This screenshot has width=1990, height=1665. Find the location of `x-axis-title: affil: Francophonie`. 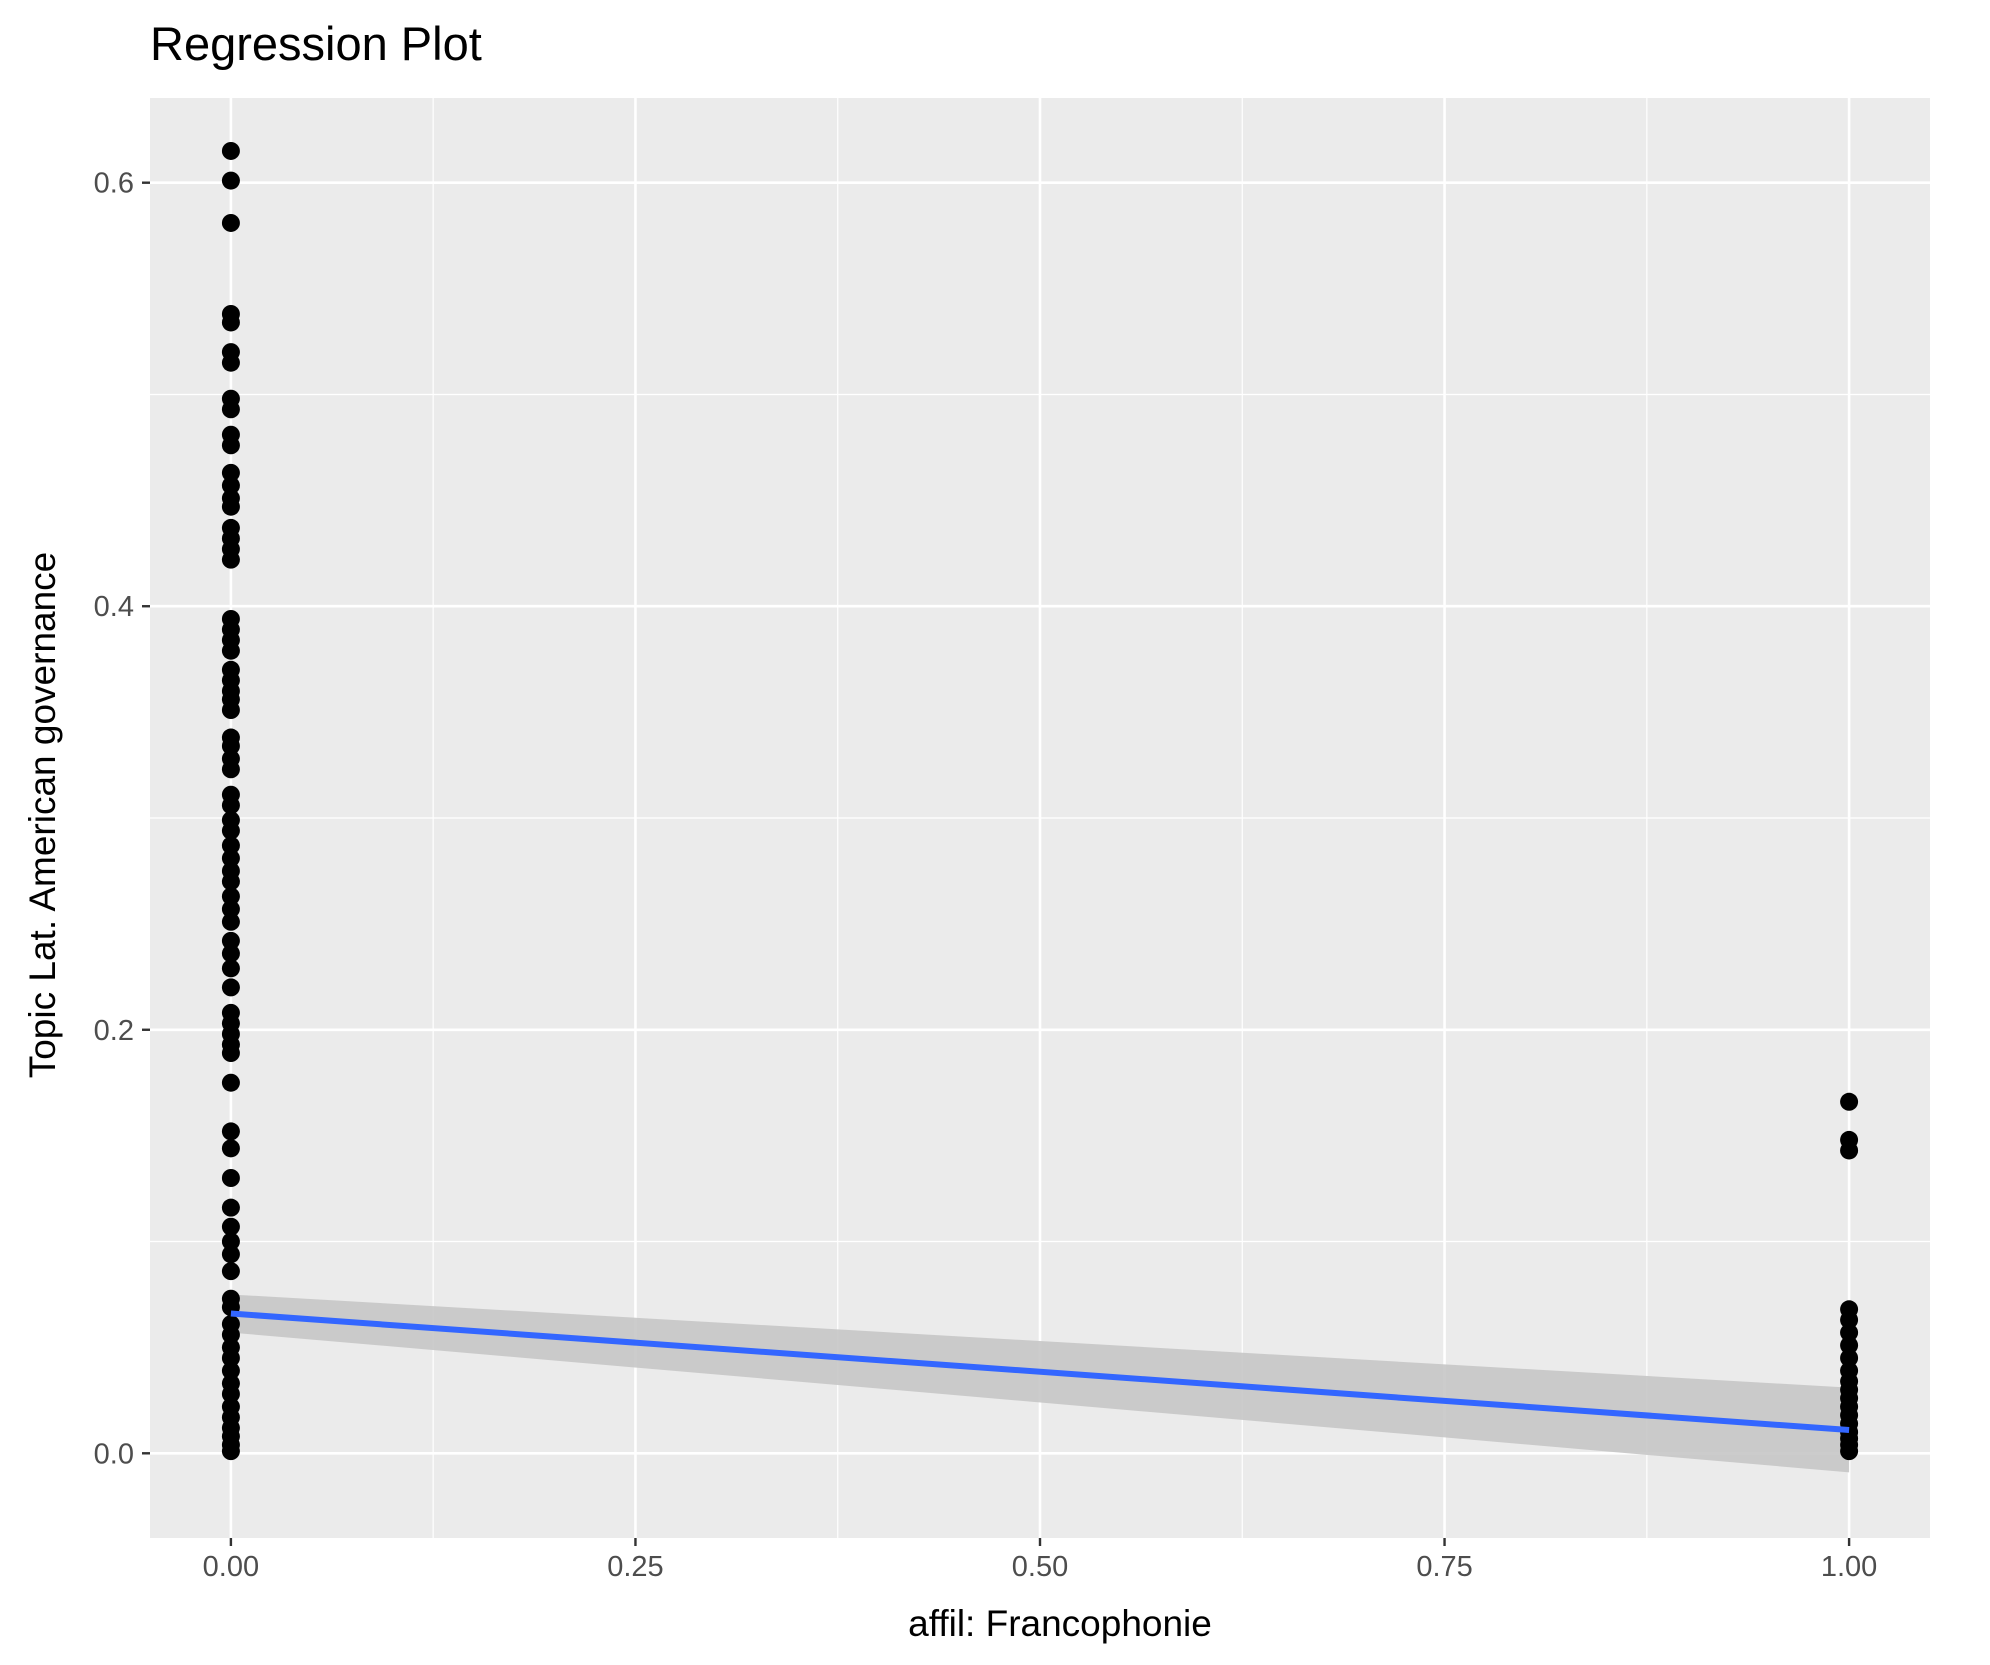

x-axis-title: affil: Francophonie is located at coordinates (1060, 1623).